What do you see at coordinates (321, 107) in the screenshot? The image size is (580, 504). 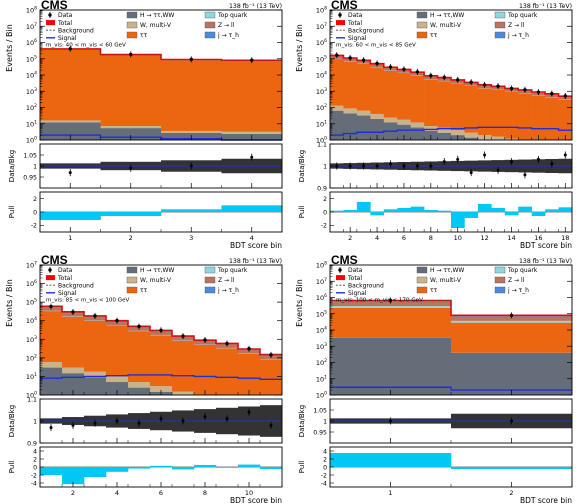 I see `y-tick-label: 10²` at bounding box center [321, 107].